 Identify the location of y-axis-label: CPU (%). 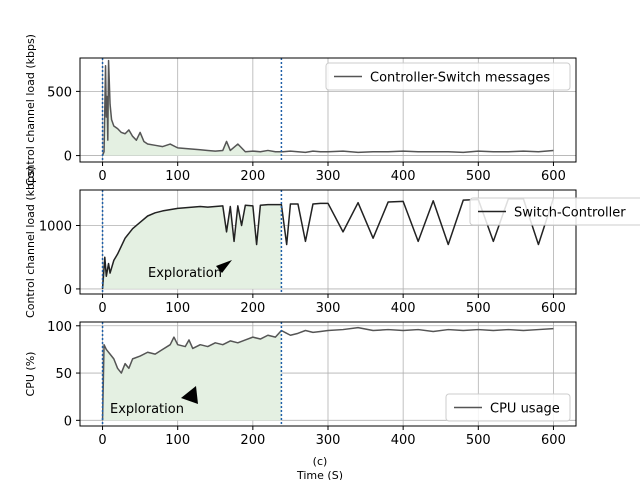
(30, 374).